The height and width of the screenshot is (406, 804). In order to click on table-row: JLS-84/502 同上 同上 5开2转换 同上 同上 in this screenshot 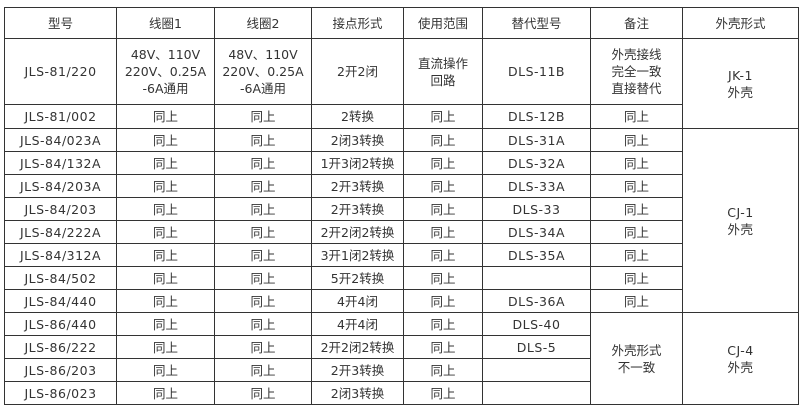, I will do `click(401, 278)`.